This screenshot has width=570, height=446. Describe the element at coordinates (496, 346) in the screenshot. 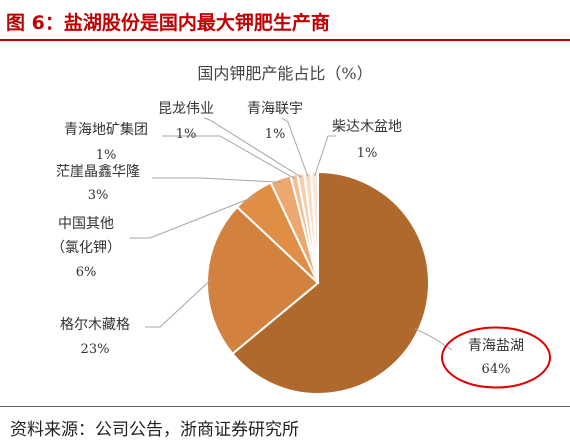

I see `slice-label: 青海盐湖` at that location.